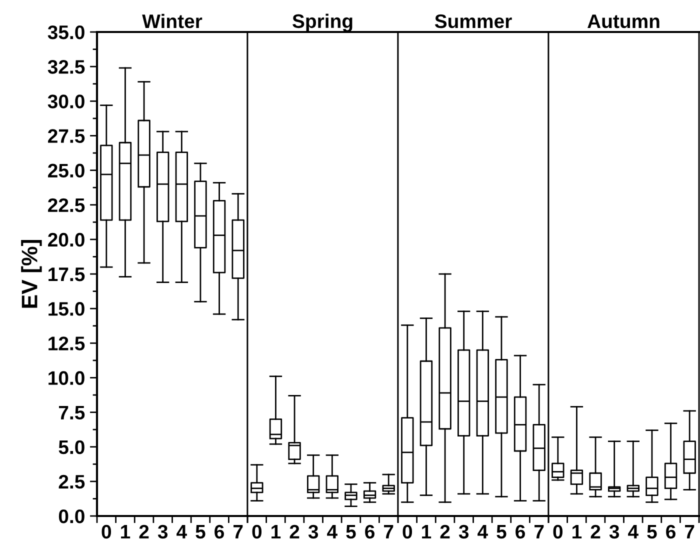  What do you see at coordinates (71, 481) in the screenshot?
I see `y-tick-label: 2.5` at bounding box center [71, 481].